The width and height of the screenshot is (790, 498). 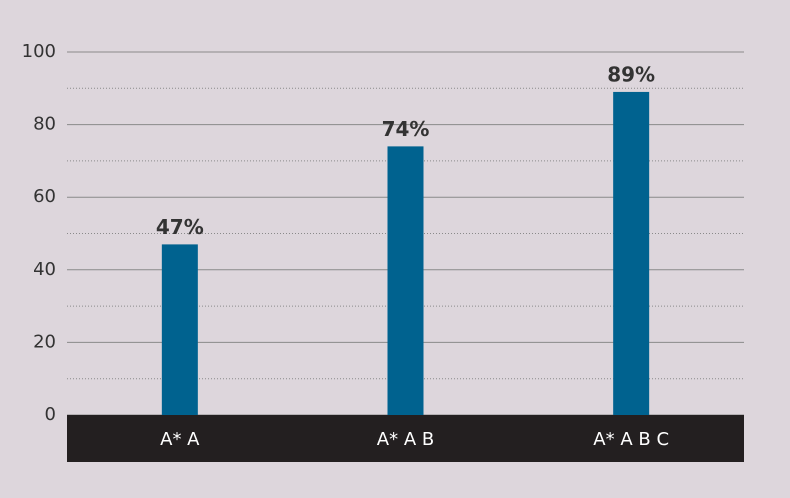 I want to click on x-tick-label: A* A B, so click(x=405, y=439).